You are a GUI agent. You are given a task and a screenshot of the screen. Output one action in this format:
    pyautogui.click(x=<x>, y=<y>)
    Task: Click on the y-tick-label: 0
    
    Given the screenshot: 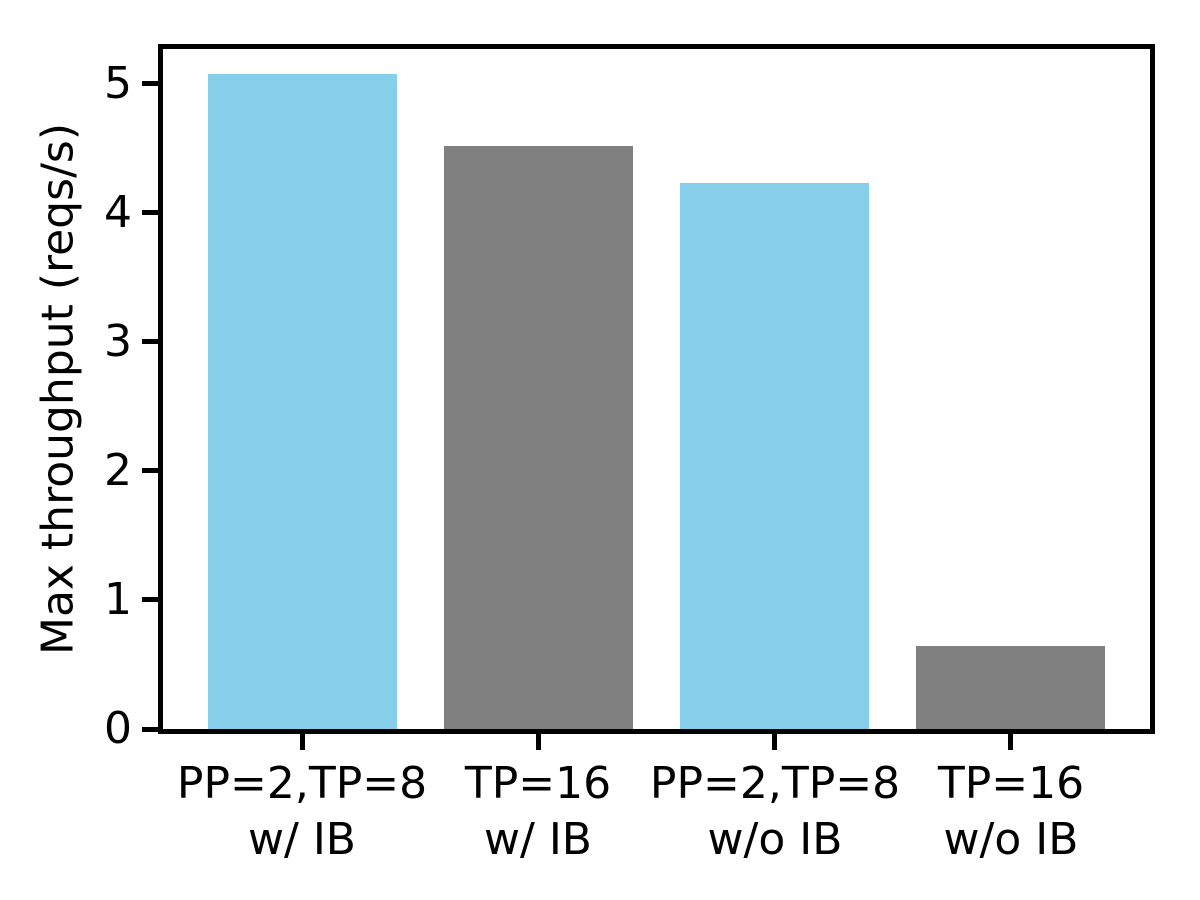 What is the action you would take?
    pyautogui.click(x=118, y=728)
    